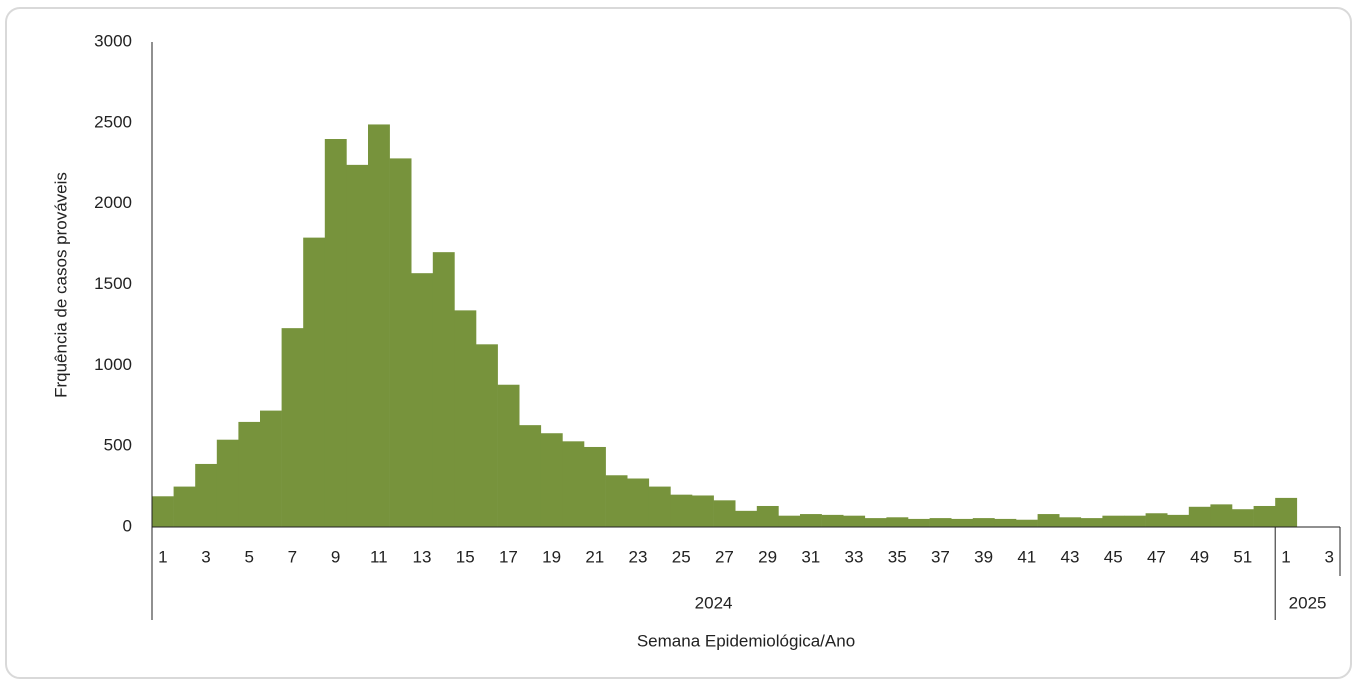 The width and height of the screenshot is (1357, 689). Describe the element at coordinates (1308, 602) in the screenshot. I see `group-label: 2025` at that location.